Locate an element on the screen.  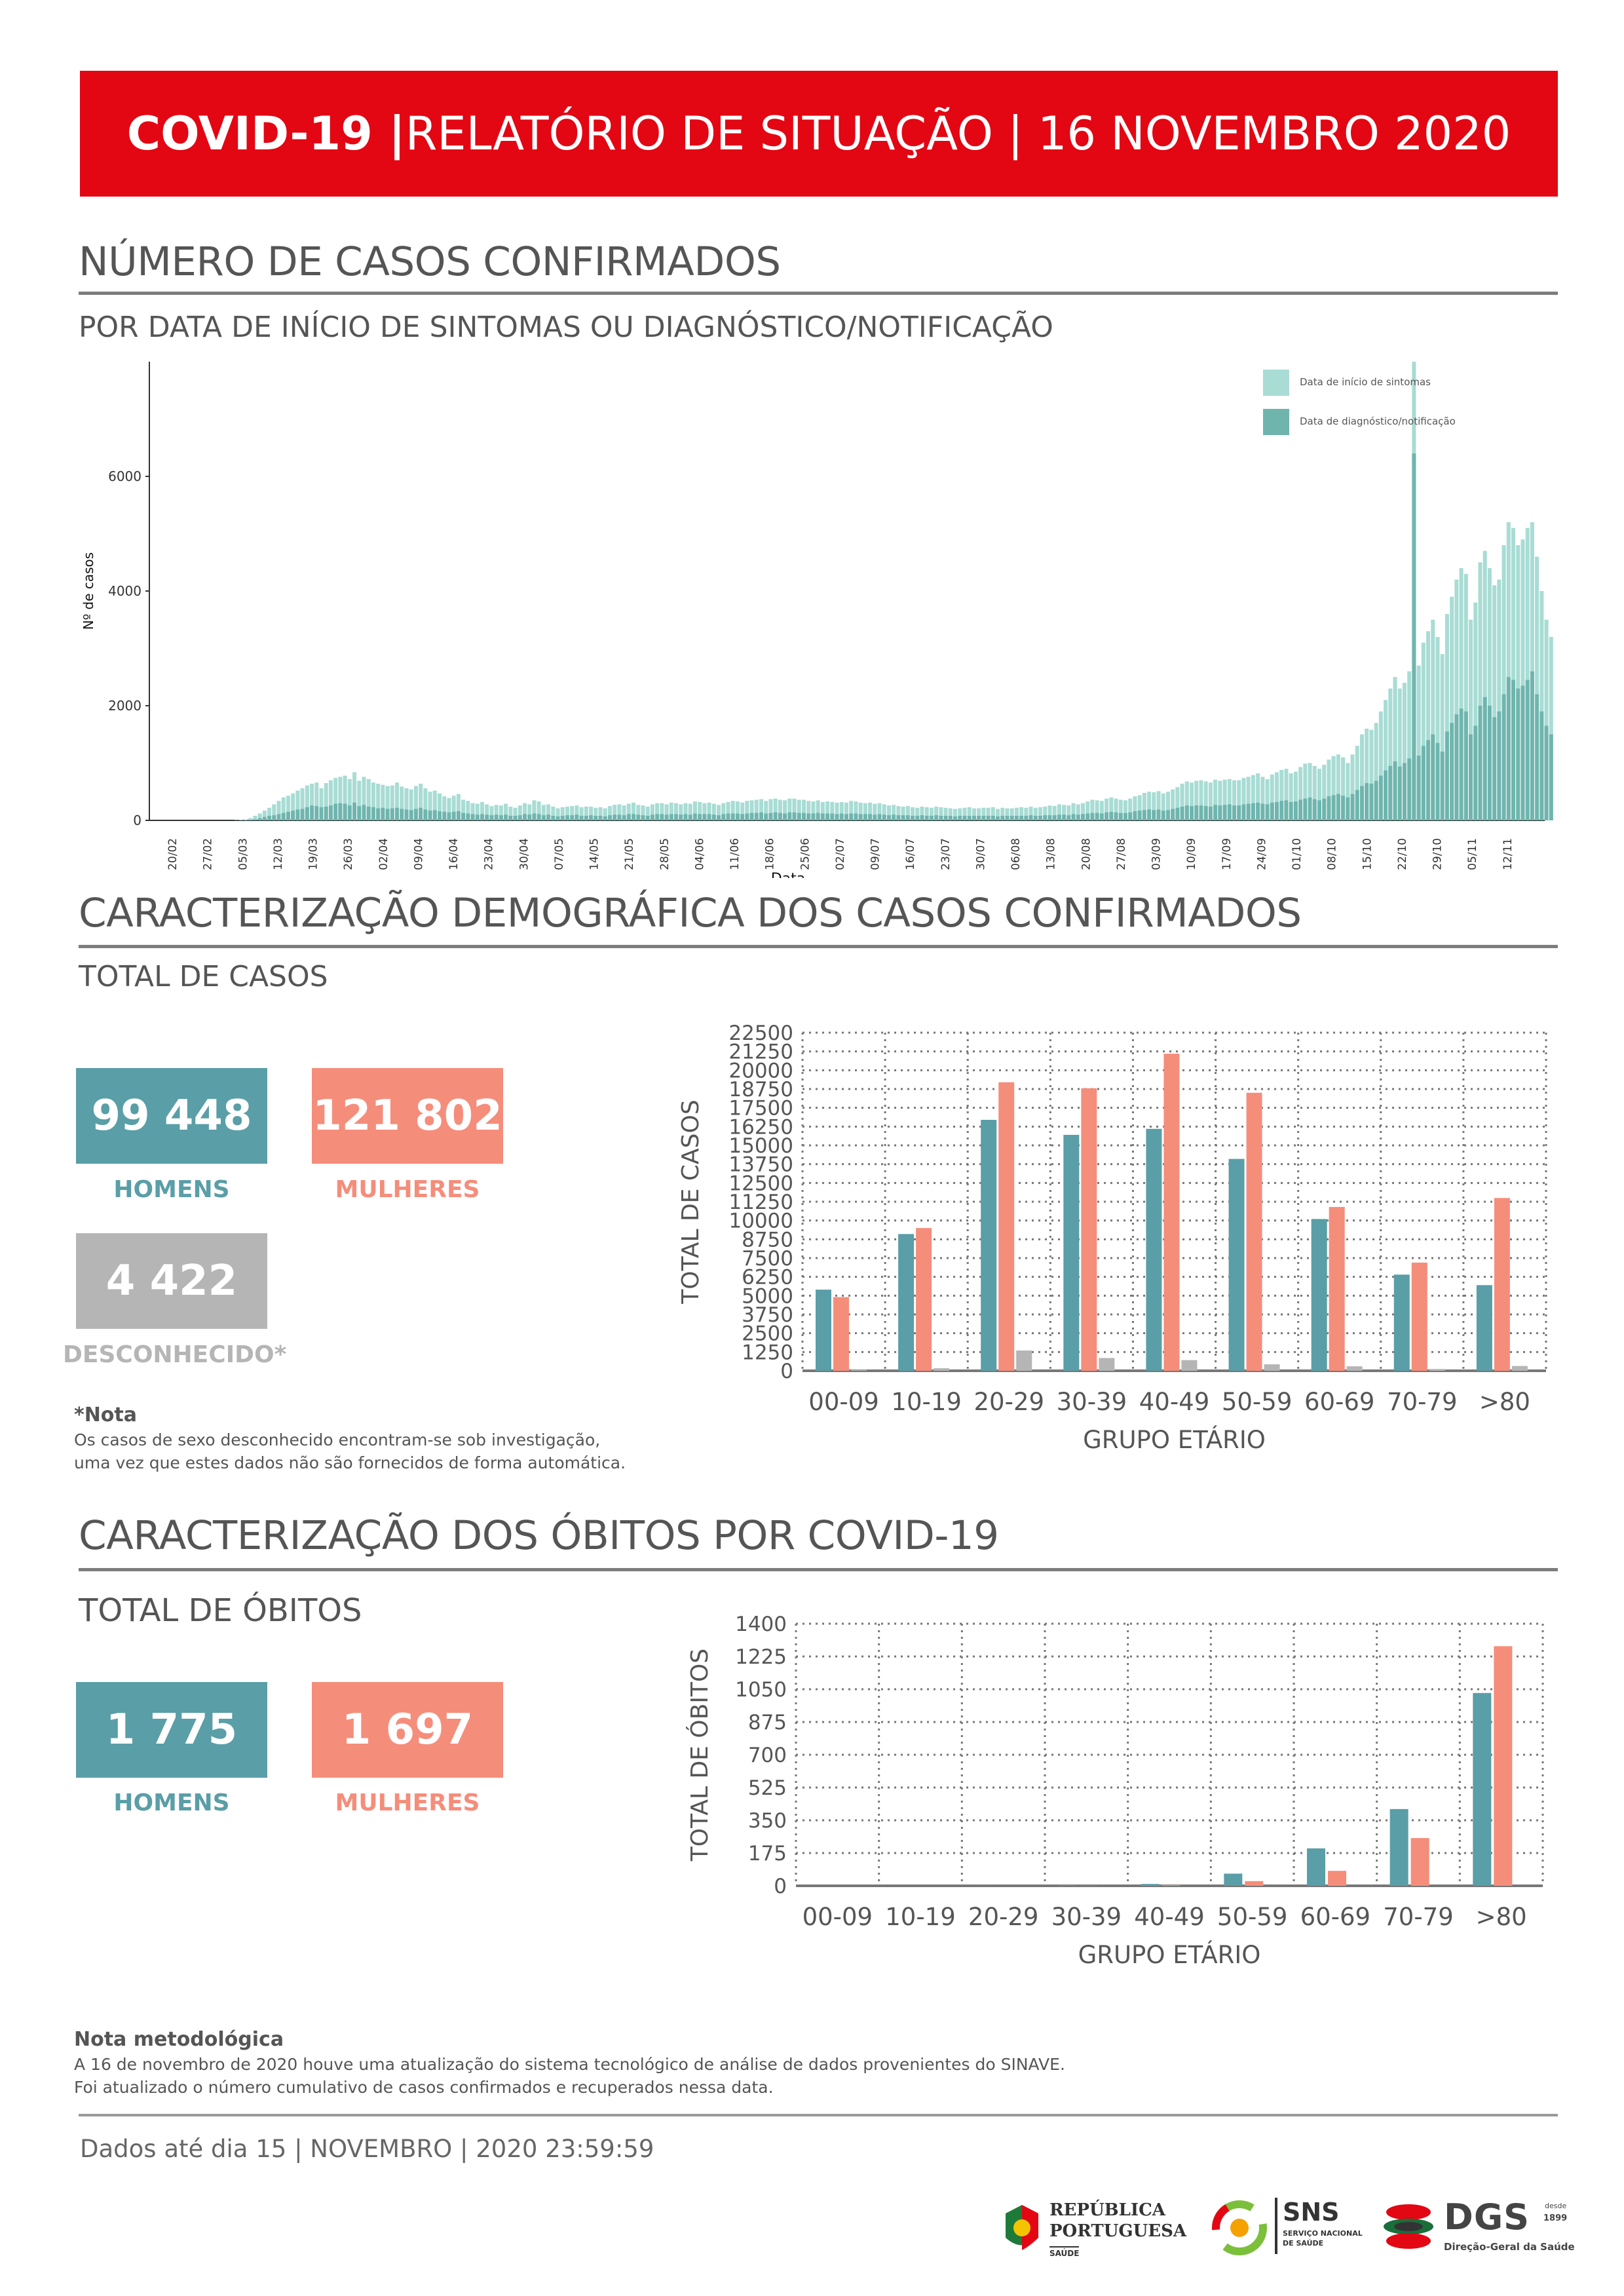
dgs-year: 1899 is located at coordinates (1555, 2218).